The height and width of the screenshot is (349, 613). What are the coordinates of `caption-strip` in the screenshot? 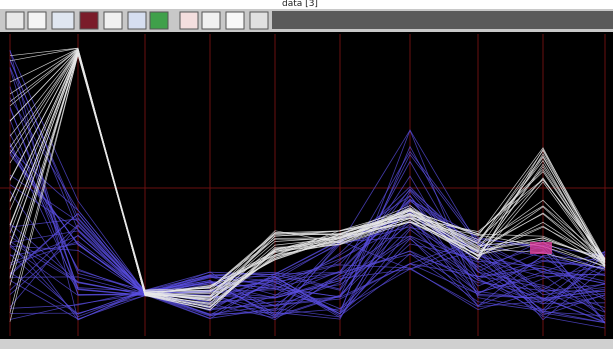 It's located at (306, 4).